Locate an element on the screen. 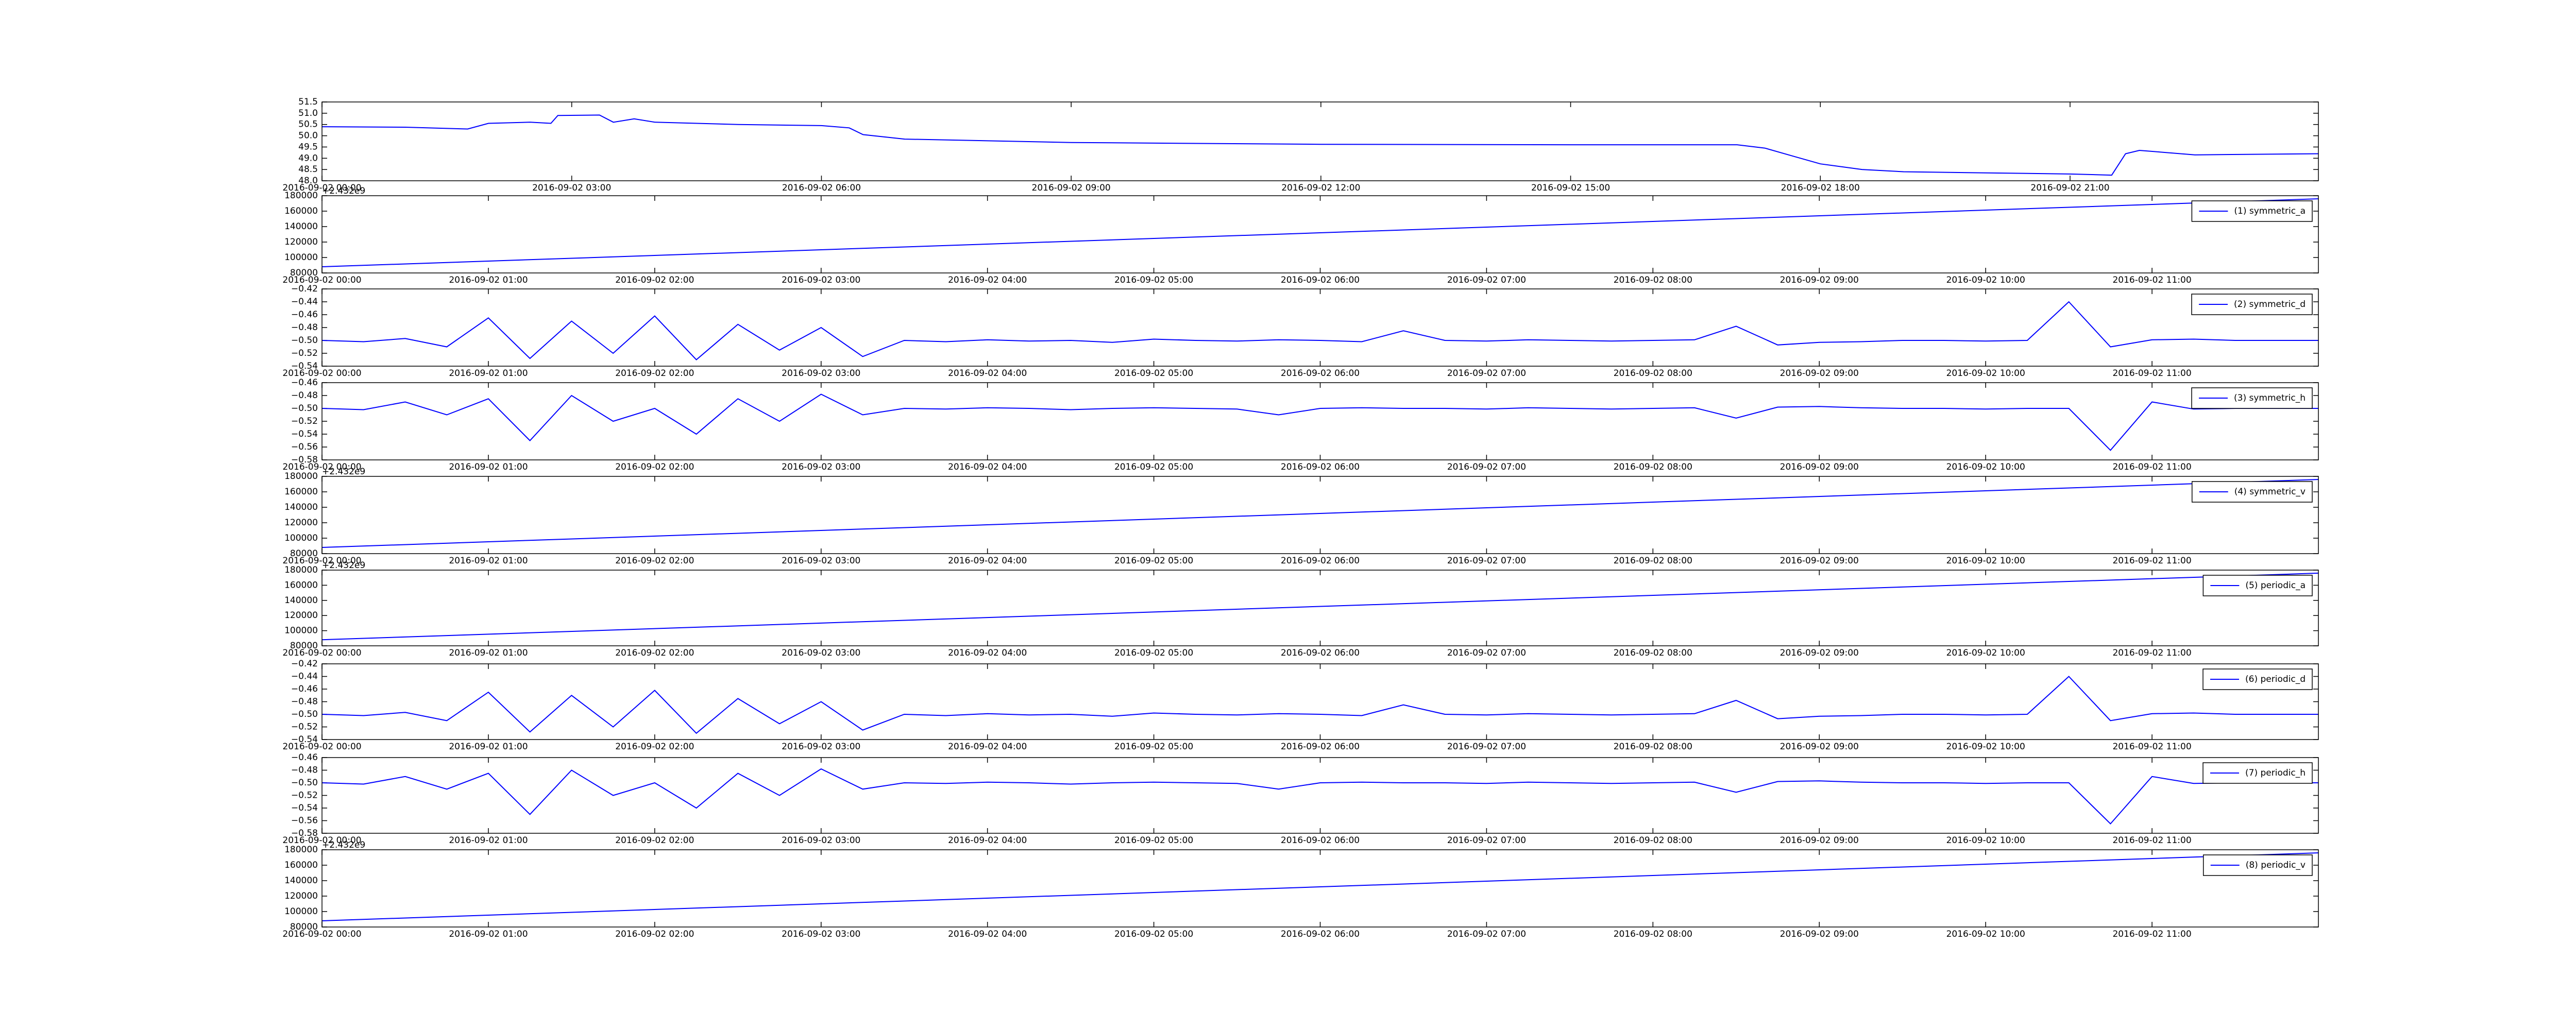 The image size is (2576, 1030). y-tick-label: 49.0 is located at coordinates (308, 158).